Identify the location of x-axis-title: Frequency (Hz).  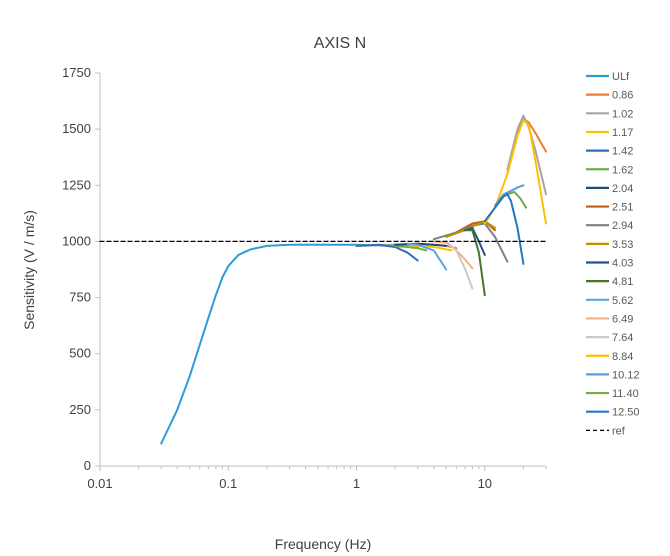
(323, 544).